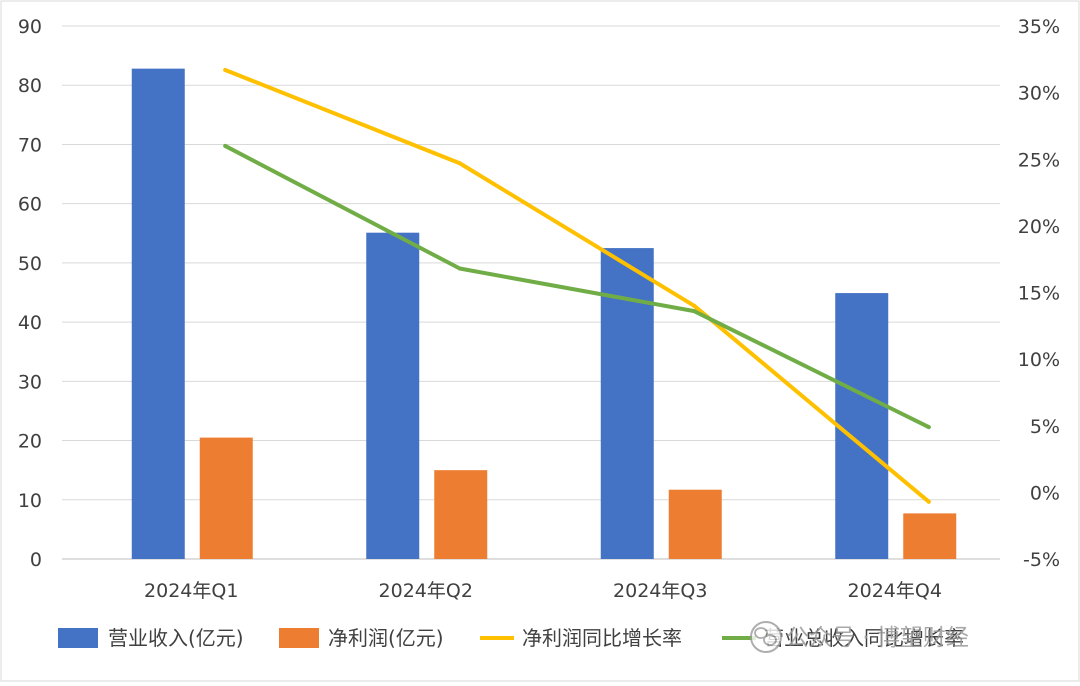  I want to click on left-tick-label: 90, so click(30, 27).